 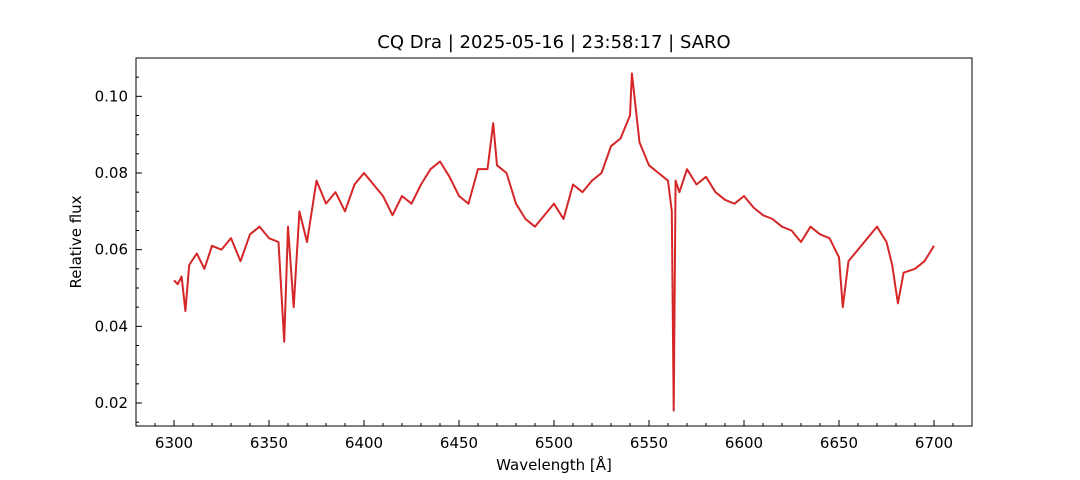 I want to click on x-tick-label: 6450, so click(x=459, y=443).